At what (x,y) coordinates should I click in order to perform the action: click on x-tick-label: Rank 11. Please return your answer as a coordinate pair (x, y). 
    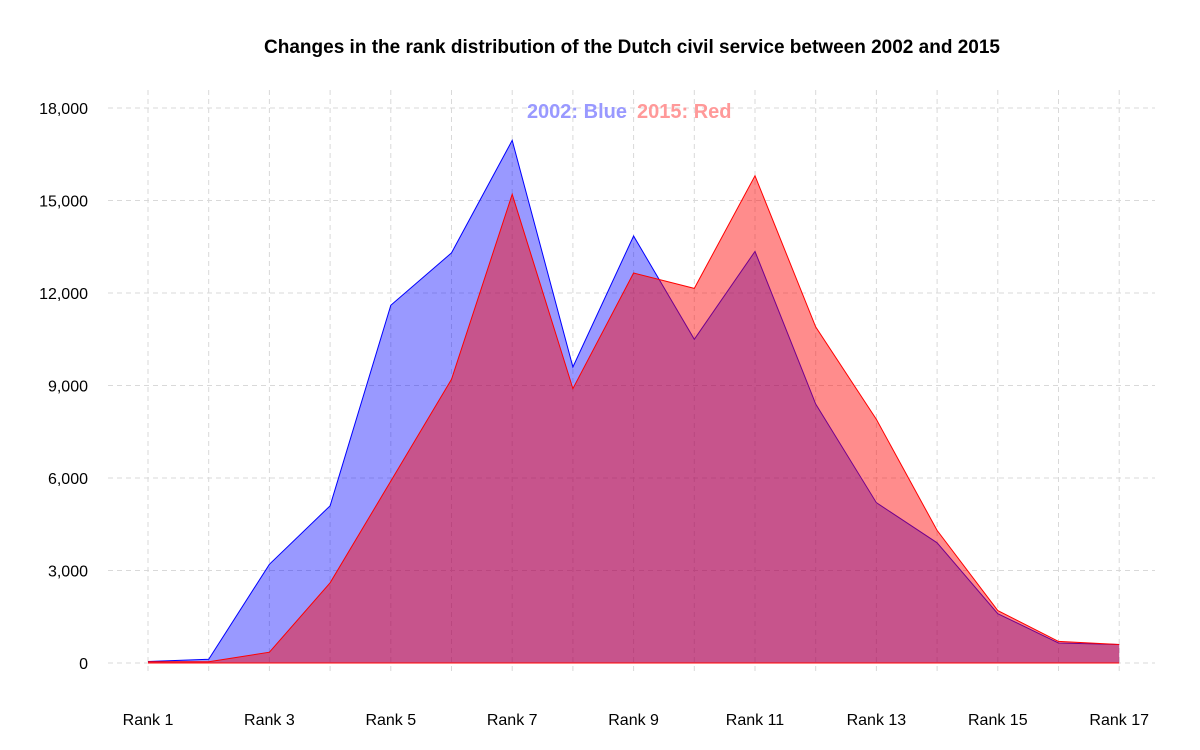
    Looking at the image, I should click on (755, 720).